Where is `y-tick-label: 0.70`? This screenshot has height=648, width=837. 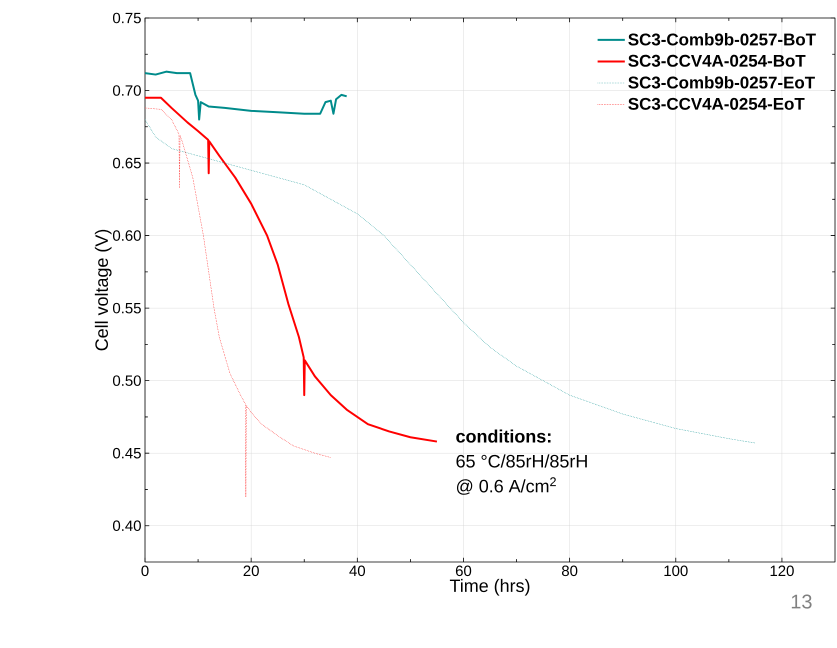 y-tick-label: 0.70 is located at coordinates (126, 90).